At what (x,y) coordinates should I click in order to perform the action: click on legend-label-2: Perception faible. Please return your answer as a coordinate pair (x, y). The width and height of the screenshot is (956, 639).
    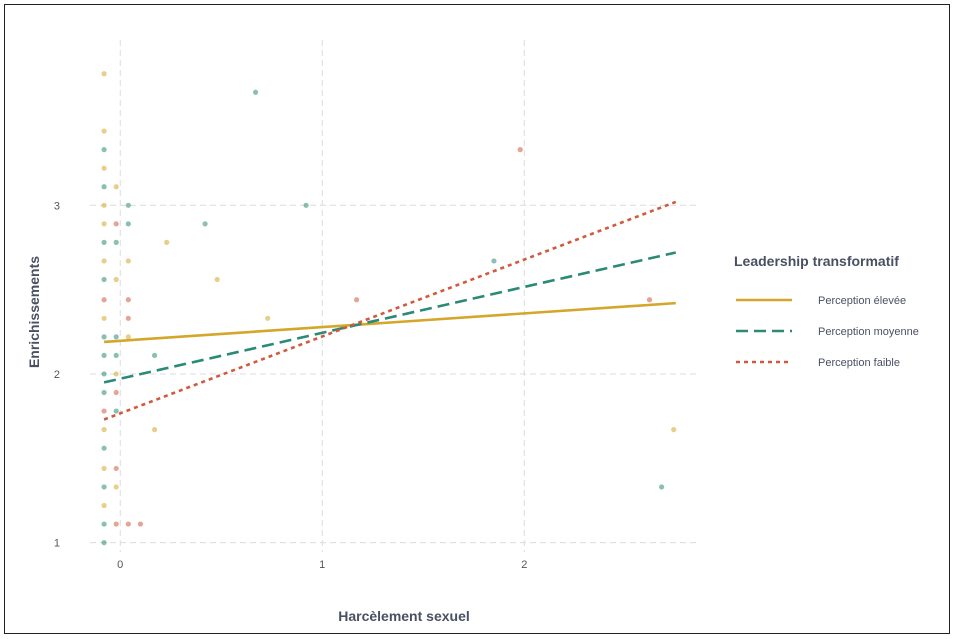
    Looking at the image, I should click on (859, 363).